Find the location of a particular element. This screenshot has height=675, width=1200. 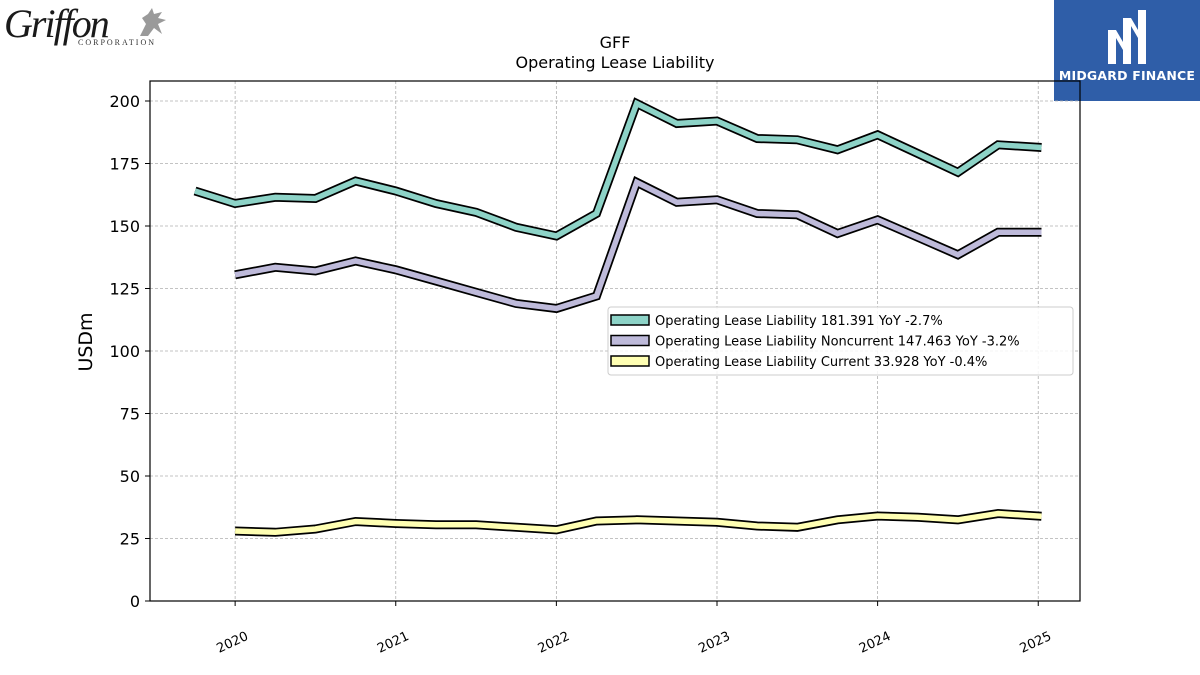

series-line-outline is located at coordinates (638, 245).